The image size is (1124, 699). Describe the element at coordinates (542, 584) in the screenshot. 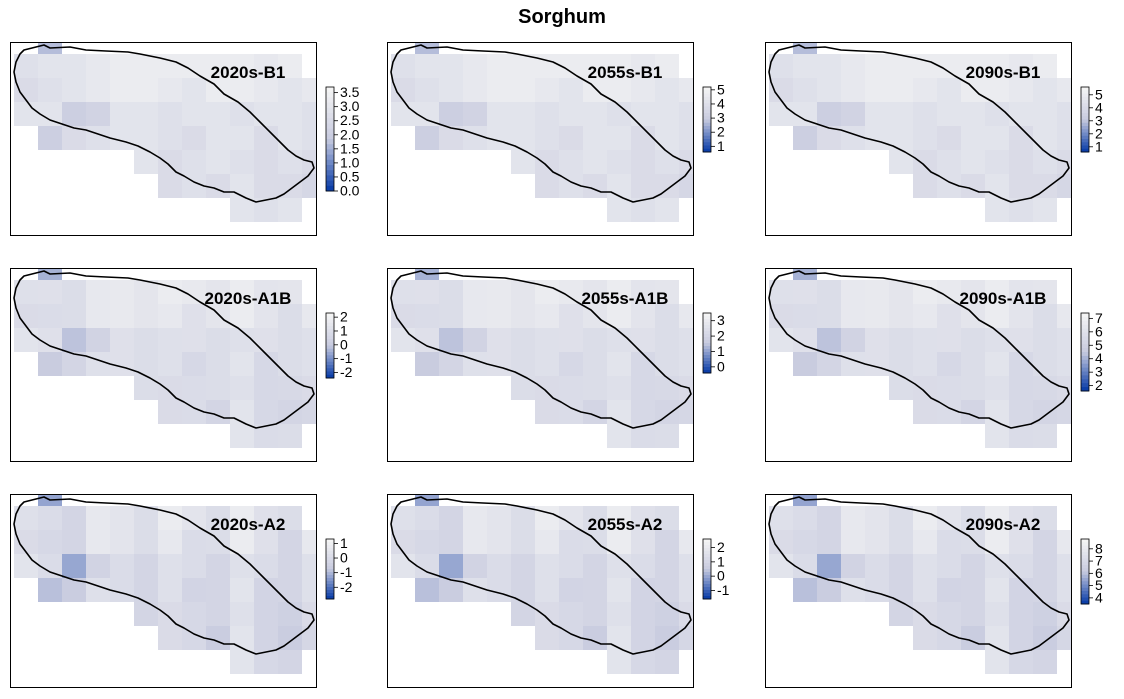

I see `raster-layer` at that location.